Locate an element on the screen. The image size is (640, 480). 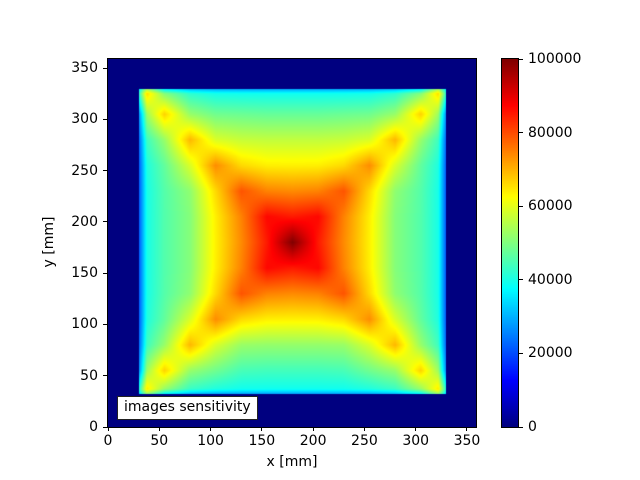
colorbar-canvas is located at coordinates (510, 243).